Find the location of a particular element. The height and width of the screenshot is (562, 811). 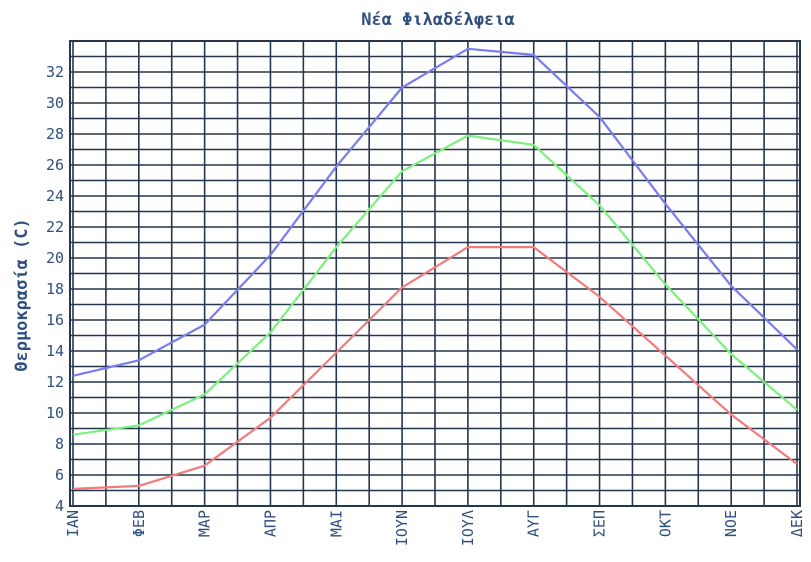

x-tick-label: ΝΟΕ is located at coordinates (731, 523).